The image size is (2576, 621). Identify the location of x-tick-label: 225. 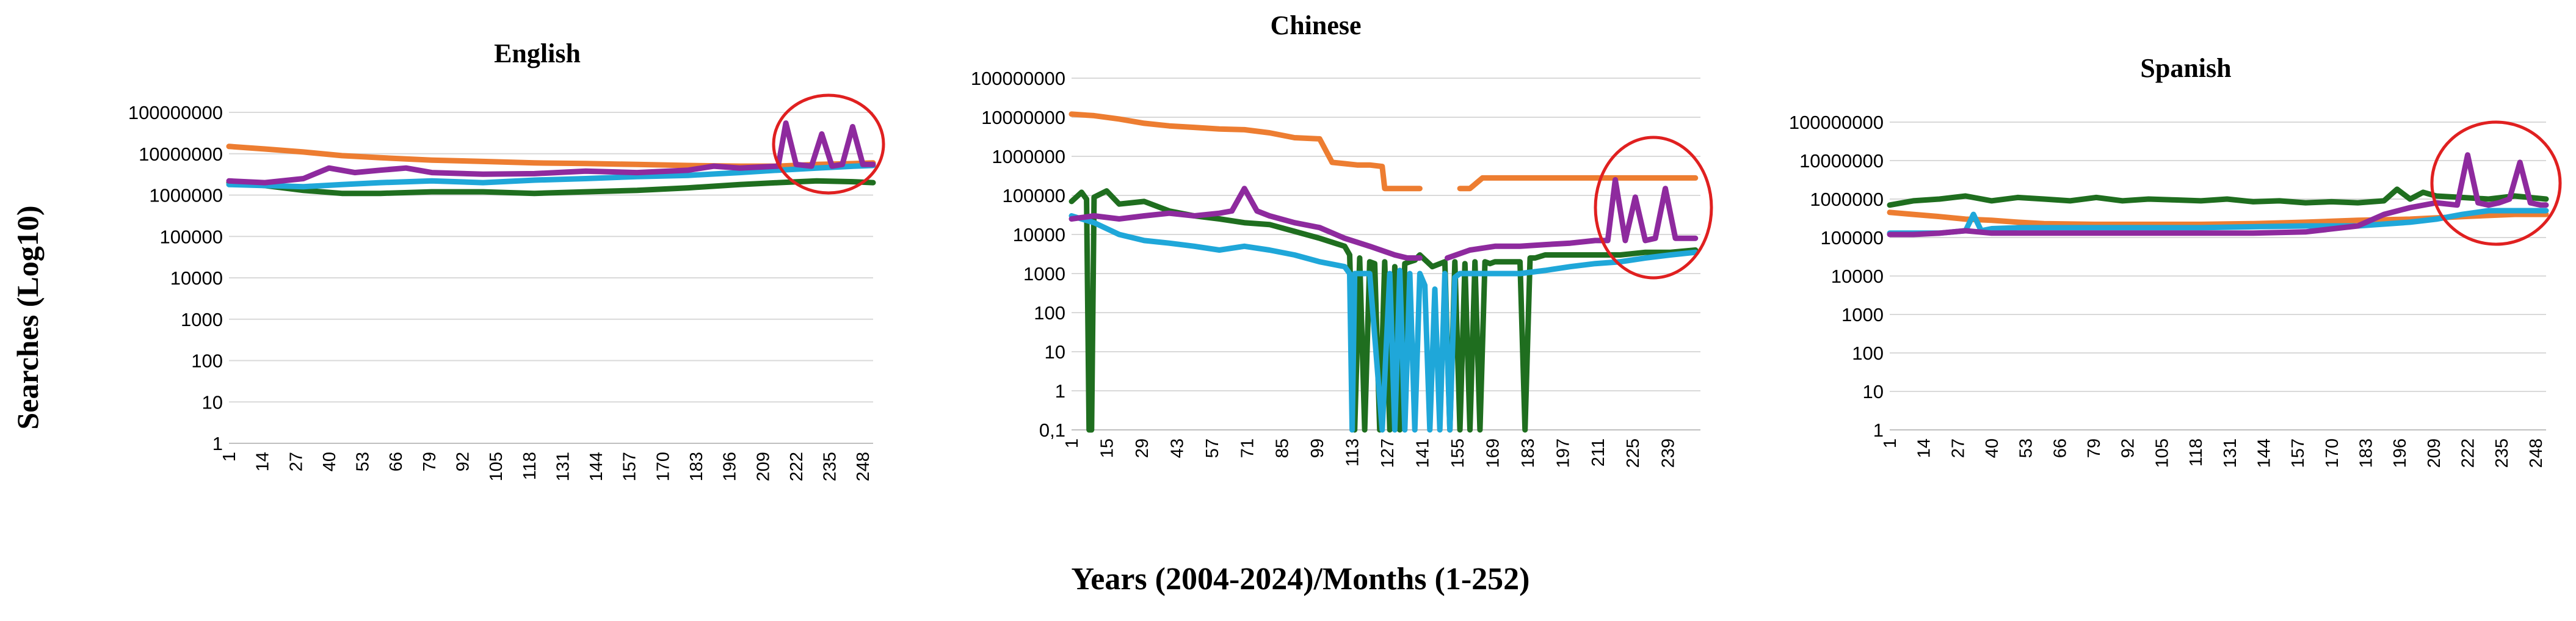
(1633, 453).